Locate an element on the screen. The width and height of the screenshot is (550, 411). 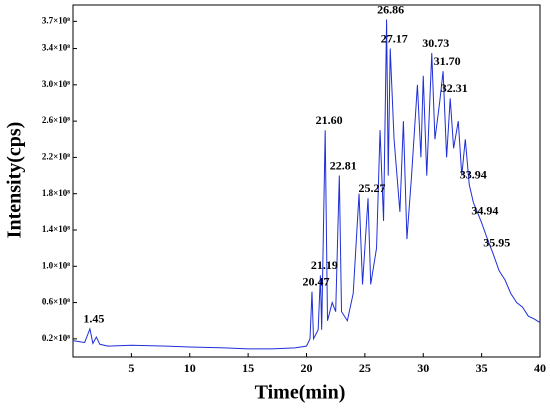
peak-label: 31.70 is located at coordinates (447, 61).